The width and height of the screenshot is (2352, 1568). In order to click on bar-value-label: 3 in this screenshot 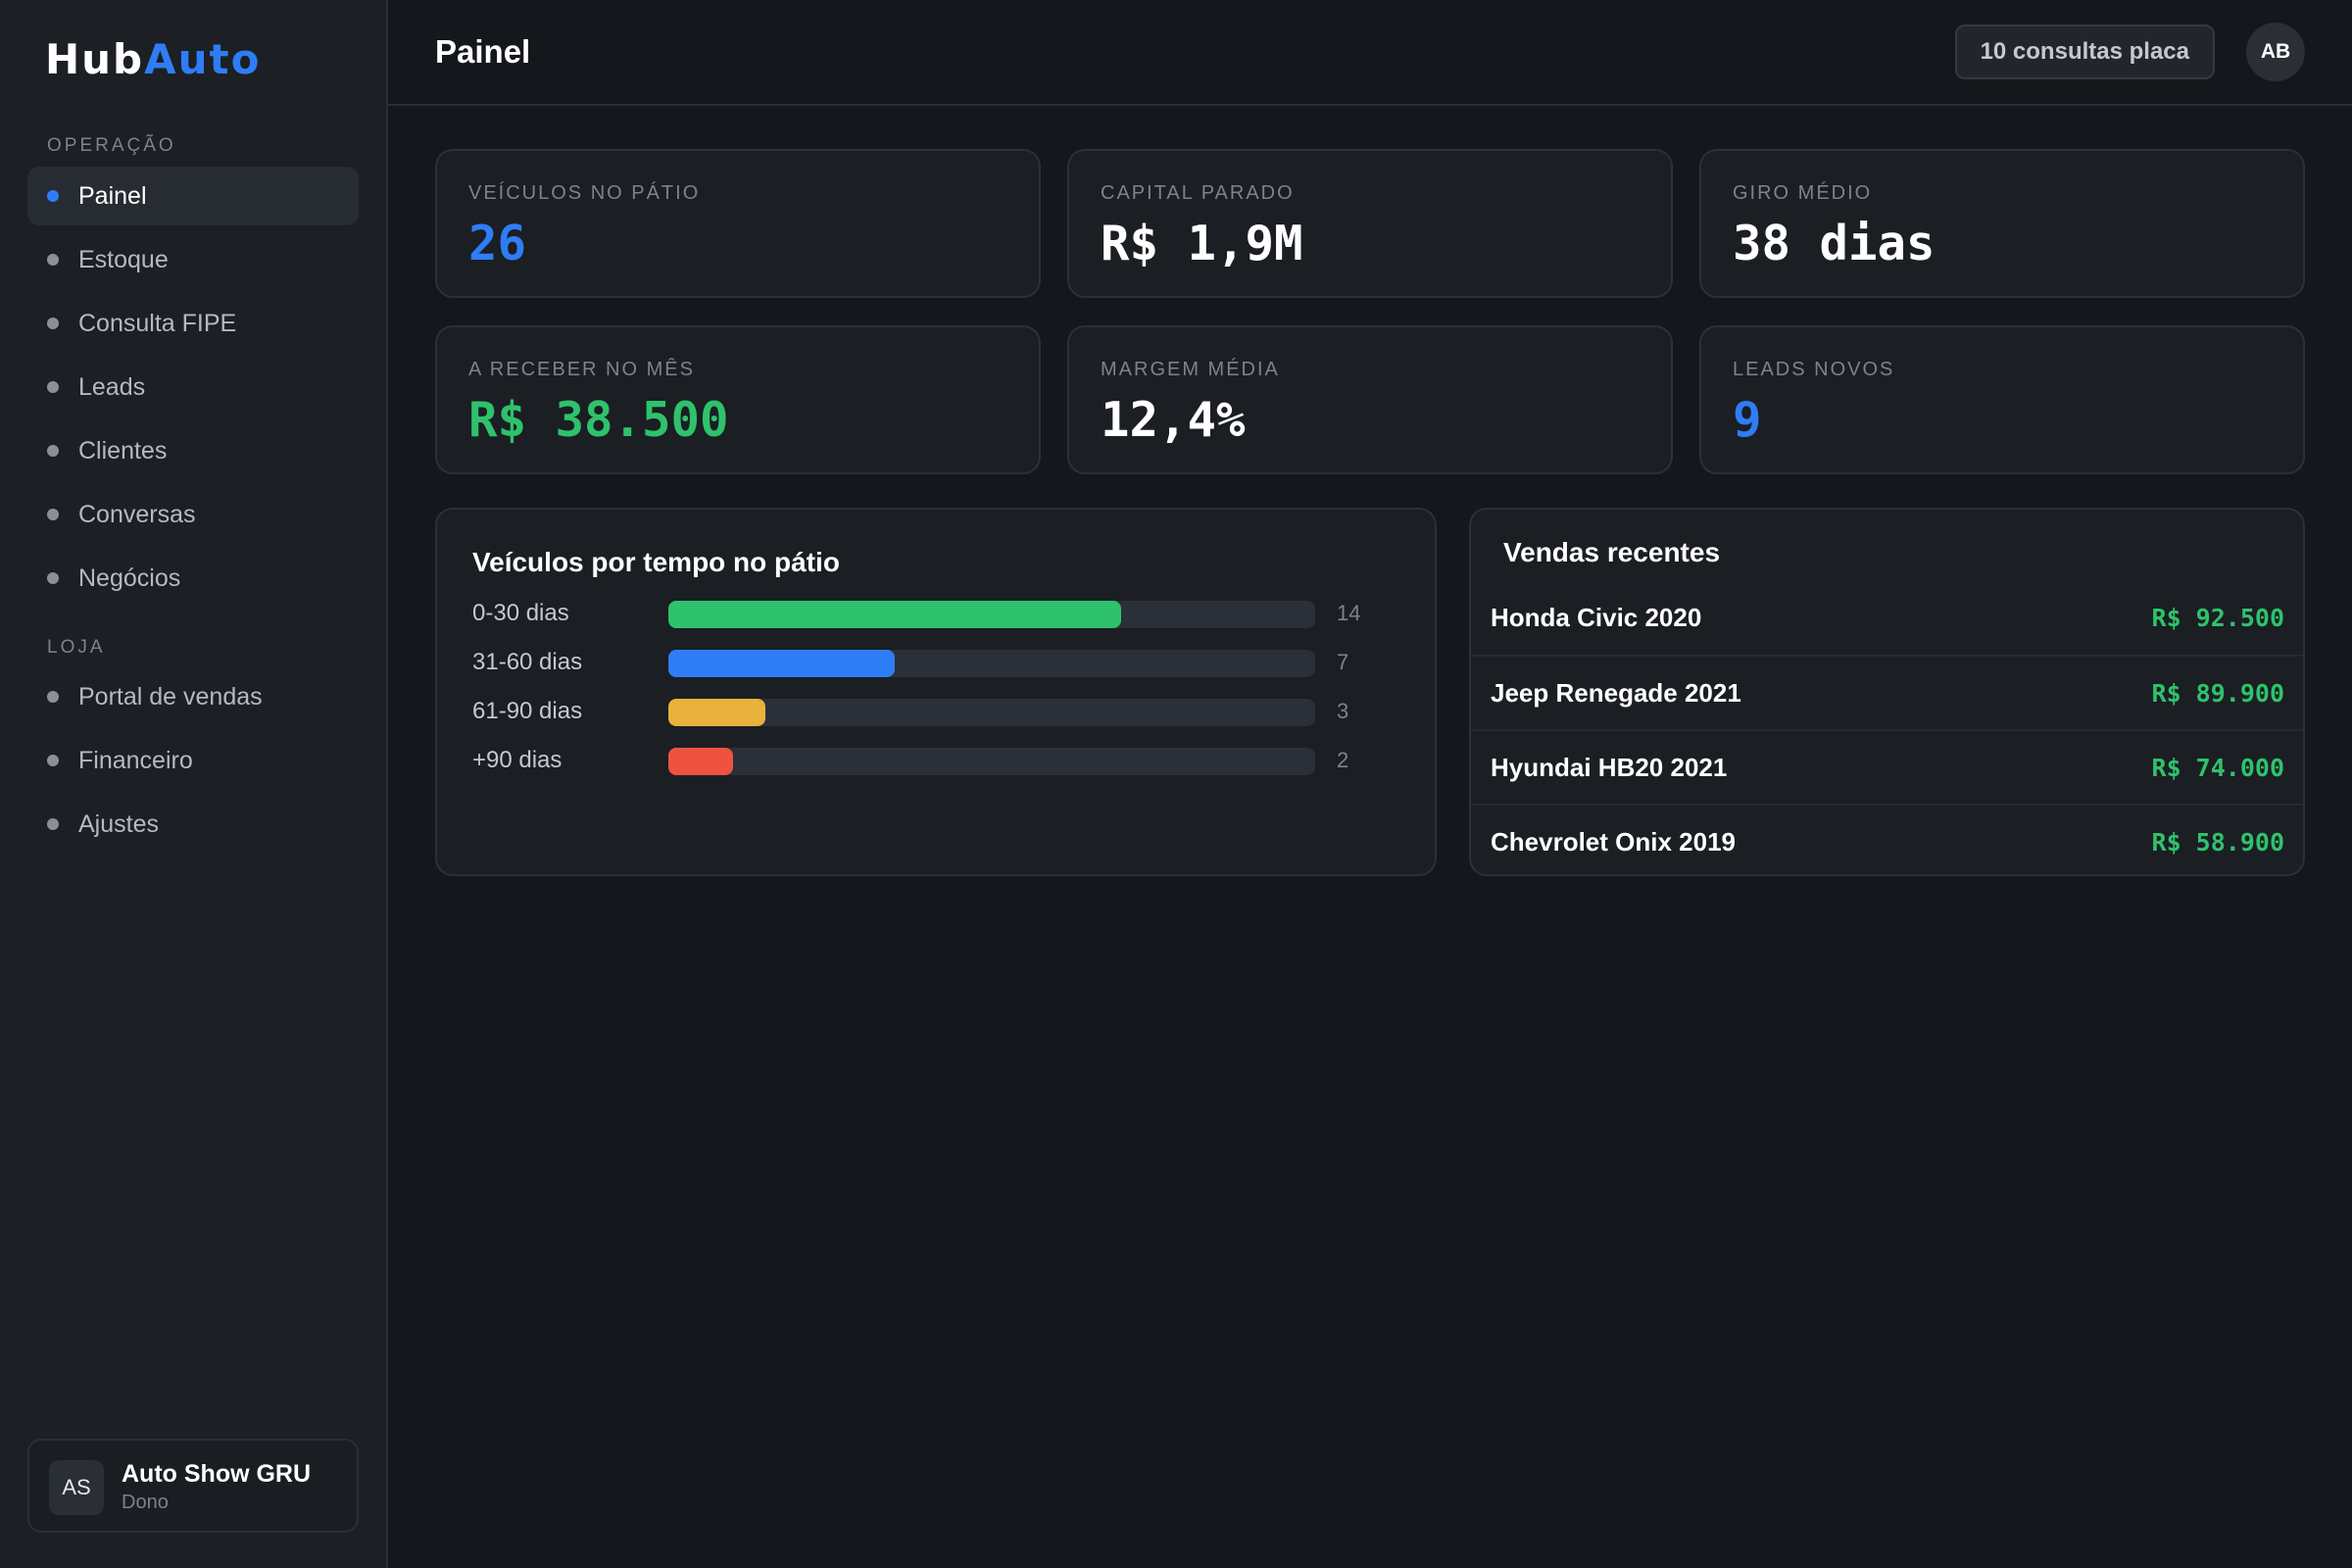, I will do `click(1343, 711)`.